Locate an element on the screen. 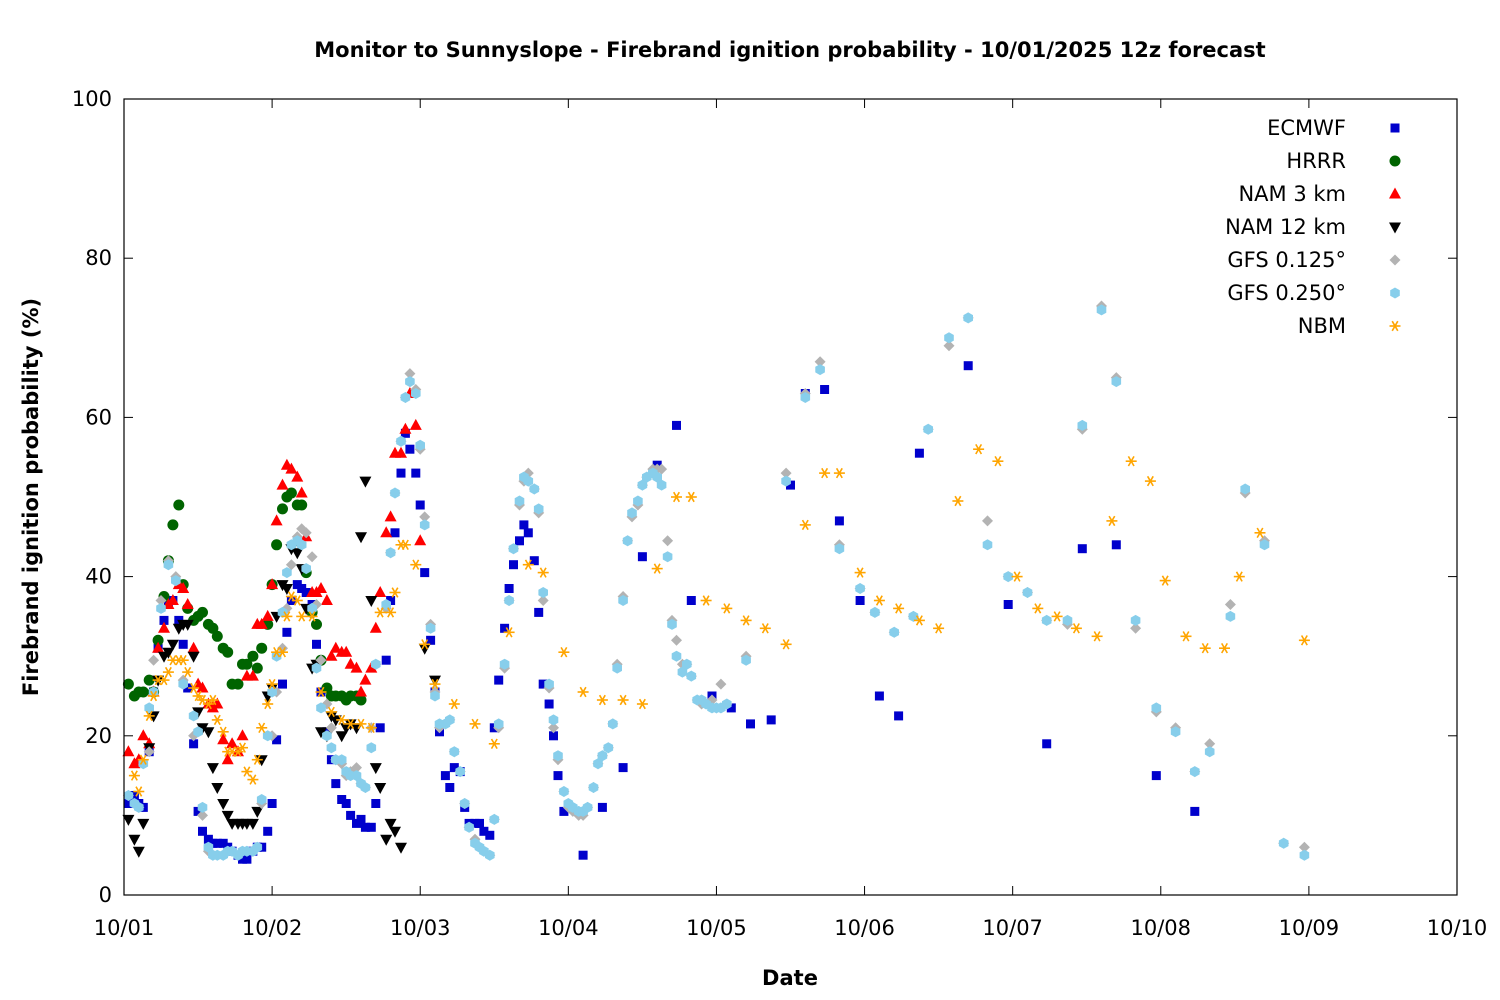 This screenshot has height=1000, width=1500. y-tick-label: 20 is located at coordinates (98, 736).